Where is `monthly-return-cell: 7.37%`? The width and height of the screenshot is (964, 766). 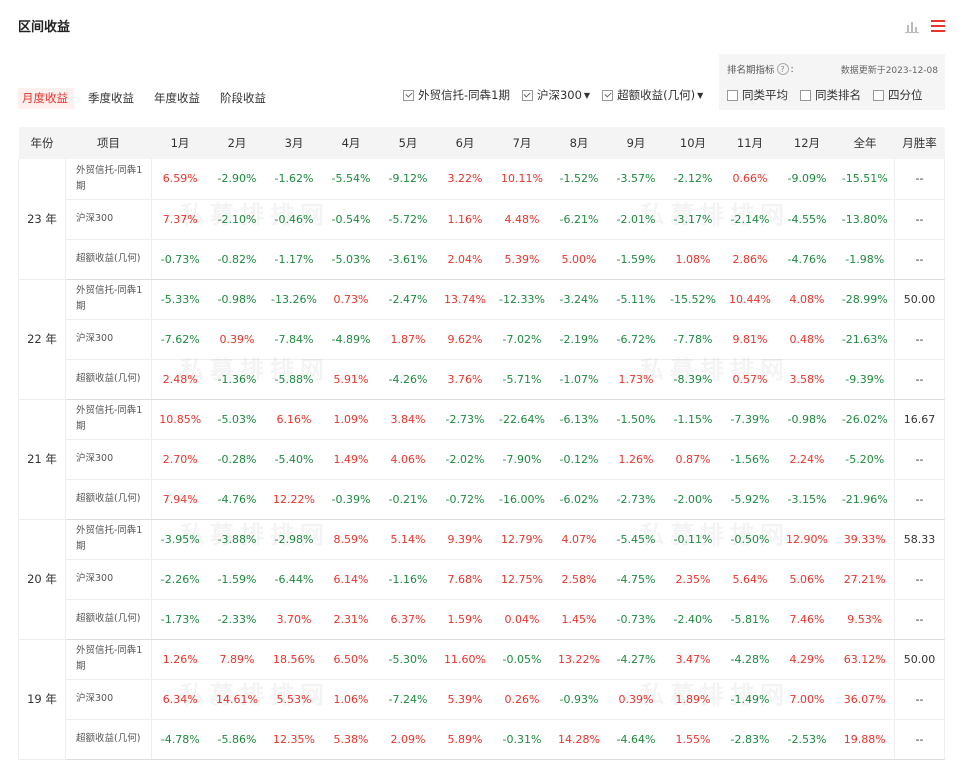
monthly-return-cell: 7.37% is located at coordinates (180, 219).